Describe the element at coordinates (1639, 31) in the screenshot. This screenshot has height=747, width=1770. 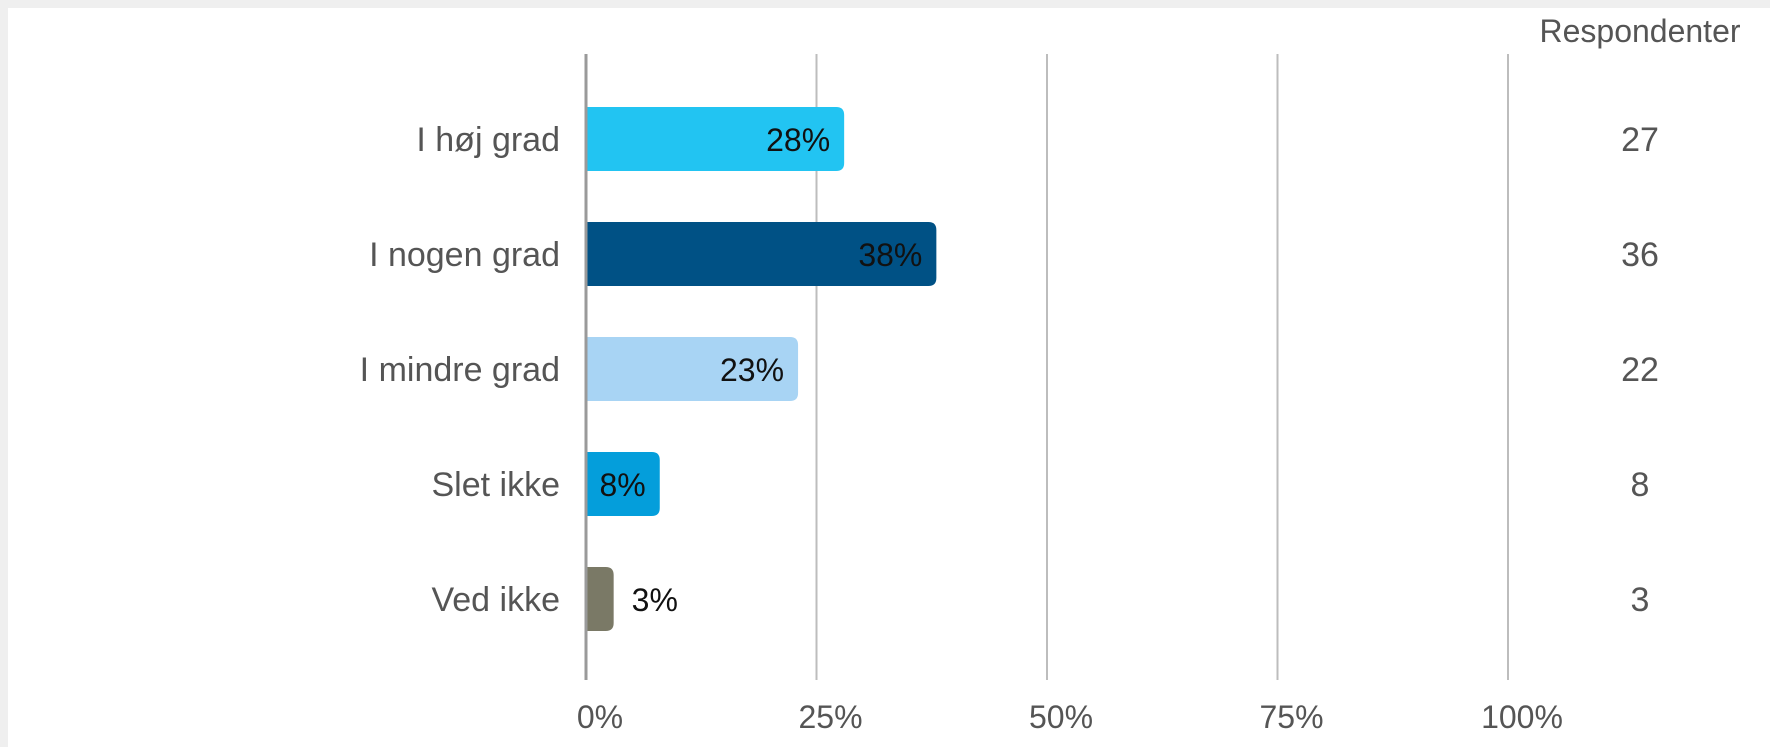
I see `respondents-header: Respondenter` at that location.